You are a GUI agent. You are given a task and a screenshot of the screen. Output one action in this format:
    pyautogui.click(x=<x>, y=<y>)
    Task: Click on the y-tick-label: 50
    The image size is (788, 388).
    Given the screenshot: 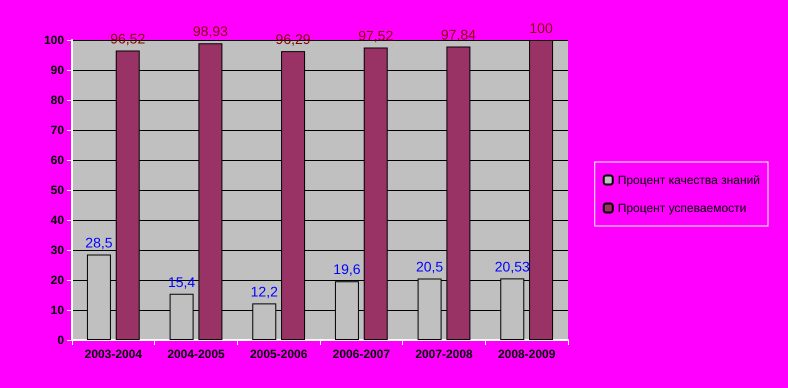 What is the action you would take?
    pyautogui.click(x=57, y=190)
    